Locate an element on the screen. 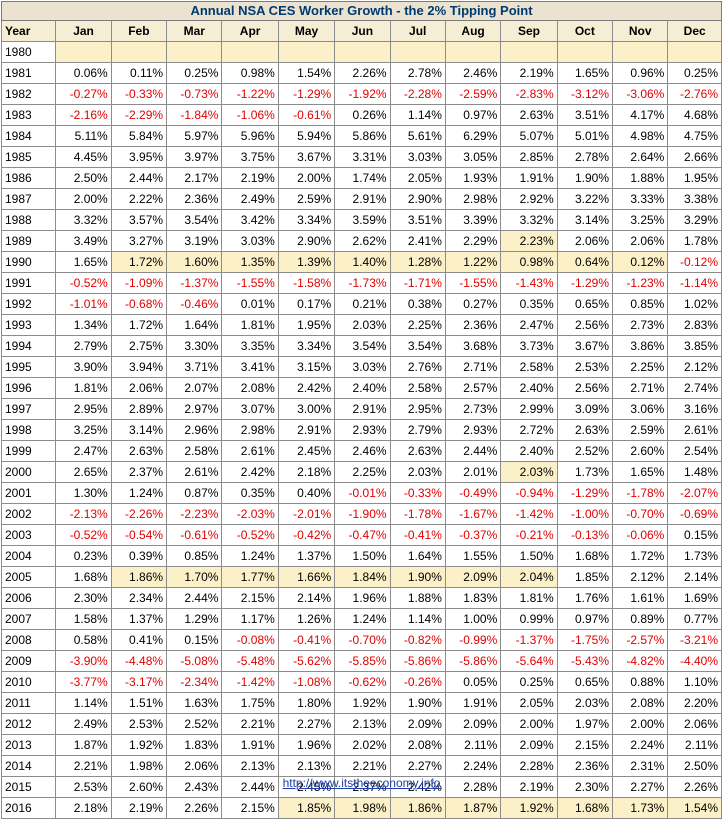 This screenshot has width=723, height=819. value-cell: 2.50% is located at coordinates (694, 766).